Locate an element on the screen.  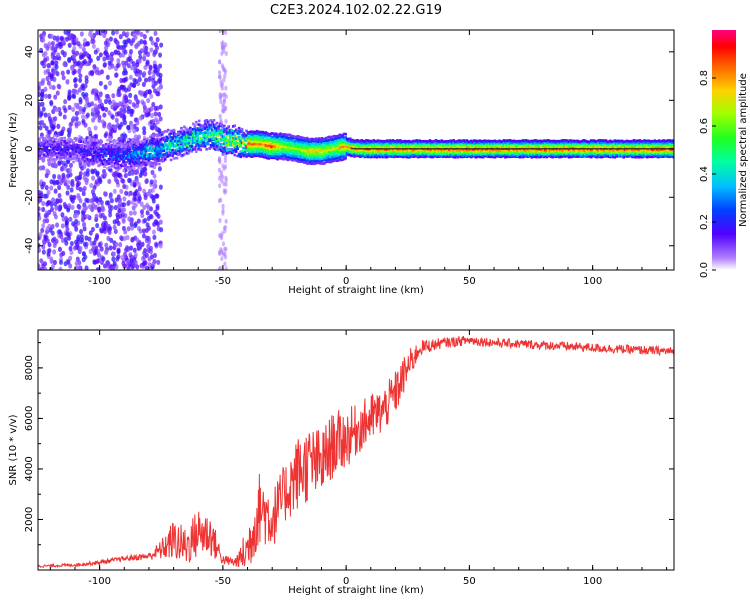
figure-title: C2E3.2024.102.02.22.G19 is located at coordinates (356, 10).